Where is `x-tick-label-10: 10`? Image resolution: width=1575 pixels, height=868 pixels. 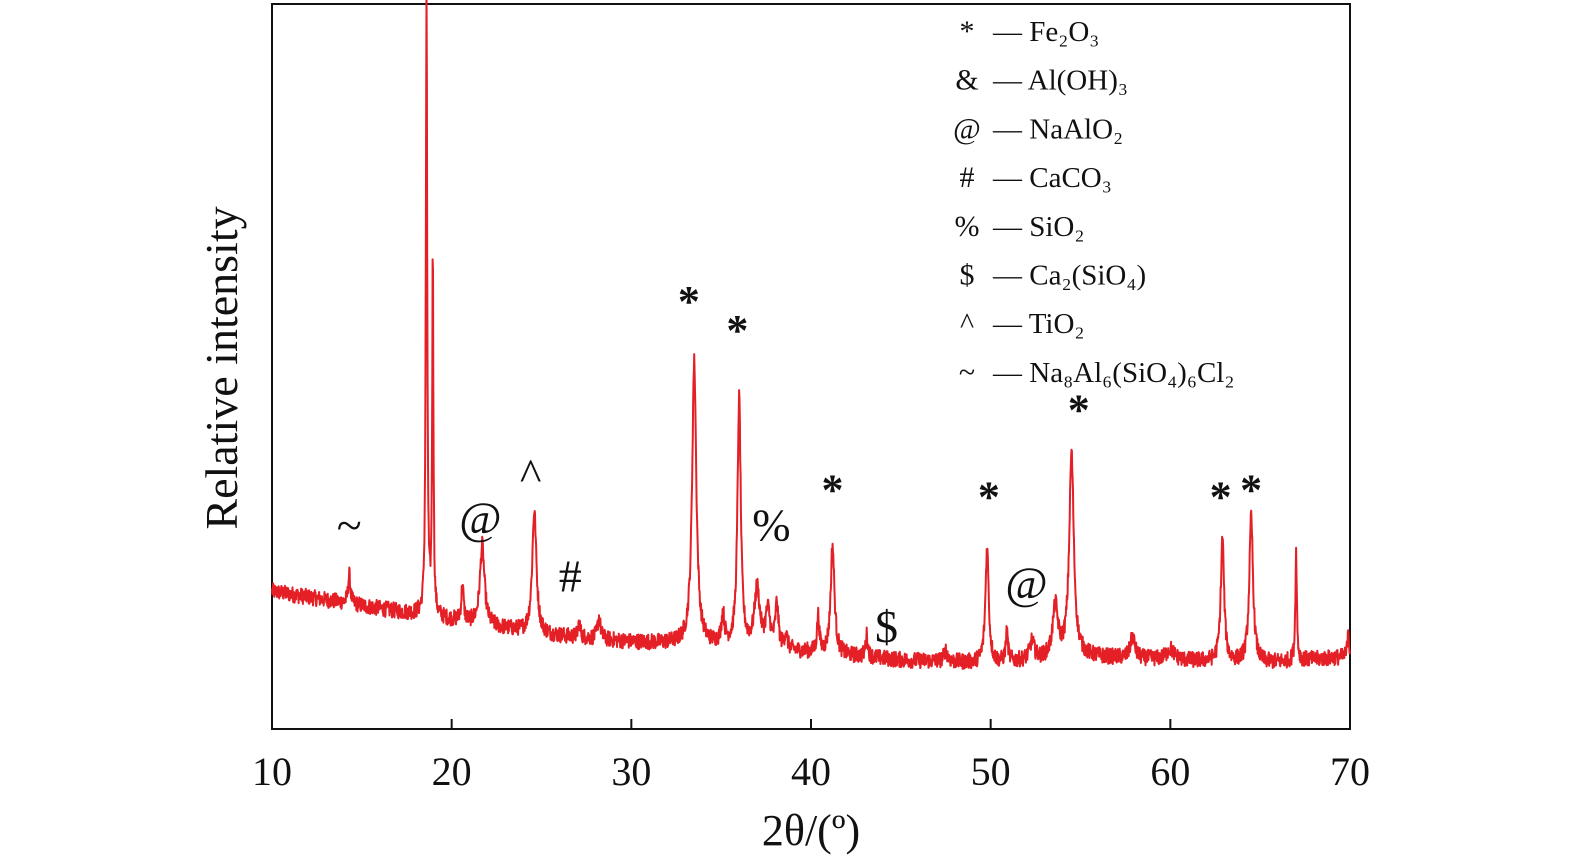 x-tick-label-10: 10 is located at coordinates (272, 771).